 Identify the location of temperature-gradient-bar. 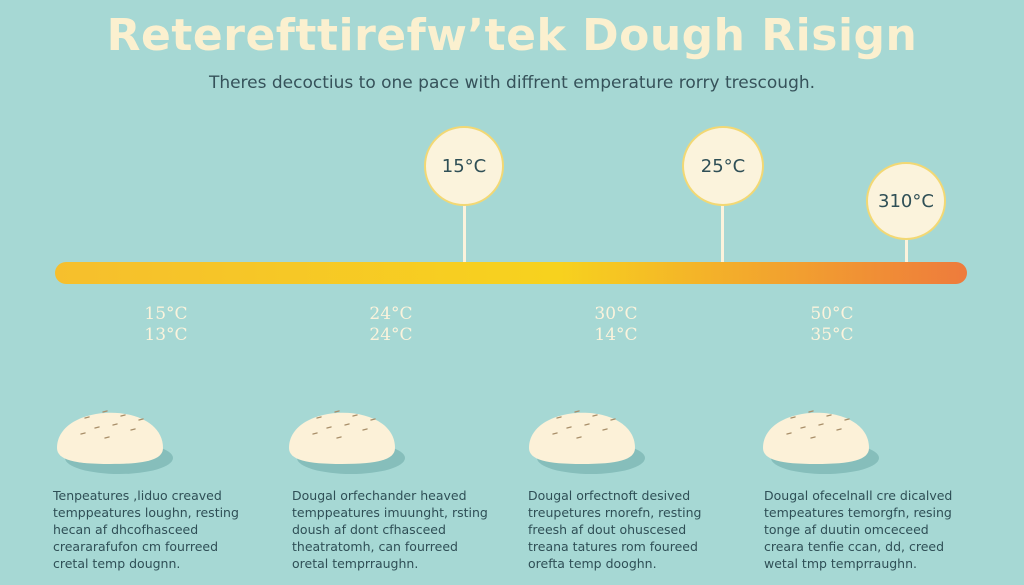
(511, 273).